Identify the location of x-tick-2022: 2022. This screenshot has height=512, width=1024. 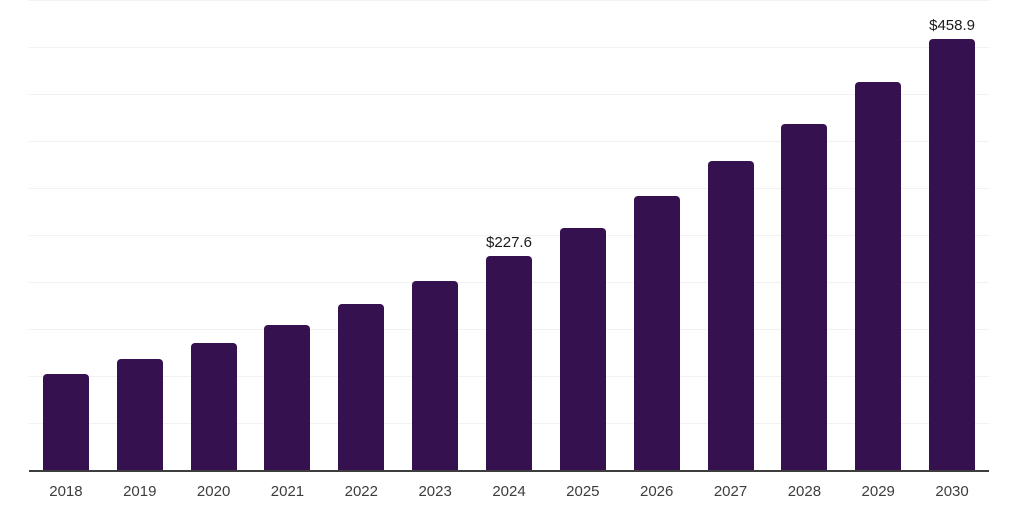
(361, 491).